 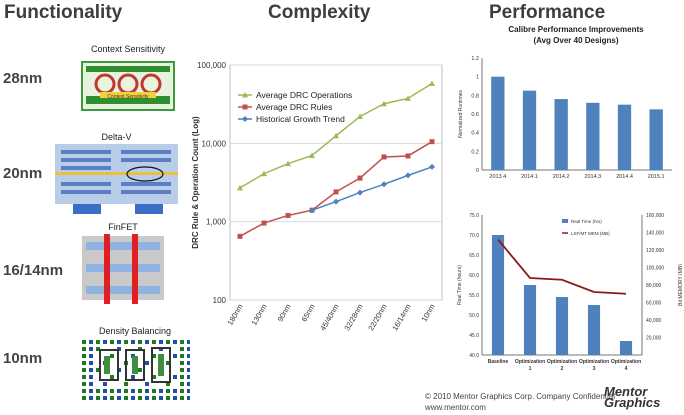 What do you see at coordinates (308, 313) in the screenshot?
I see `x-tick-label: 65nm` at bounding box center [308, 313].